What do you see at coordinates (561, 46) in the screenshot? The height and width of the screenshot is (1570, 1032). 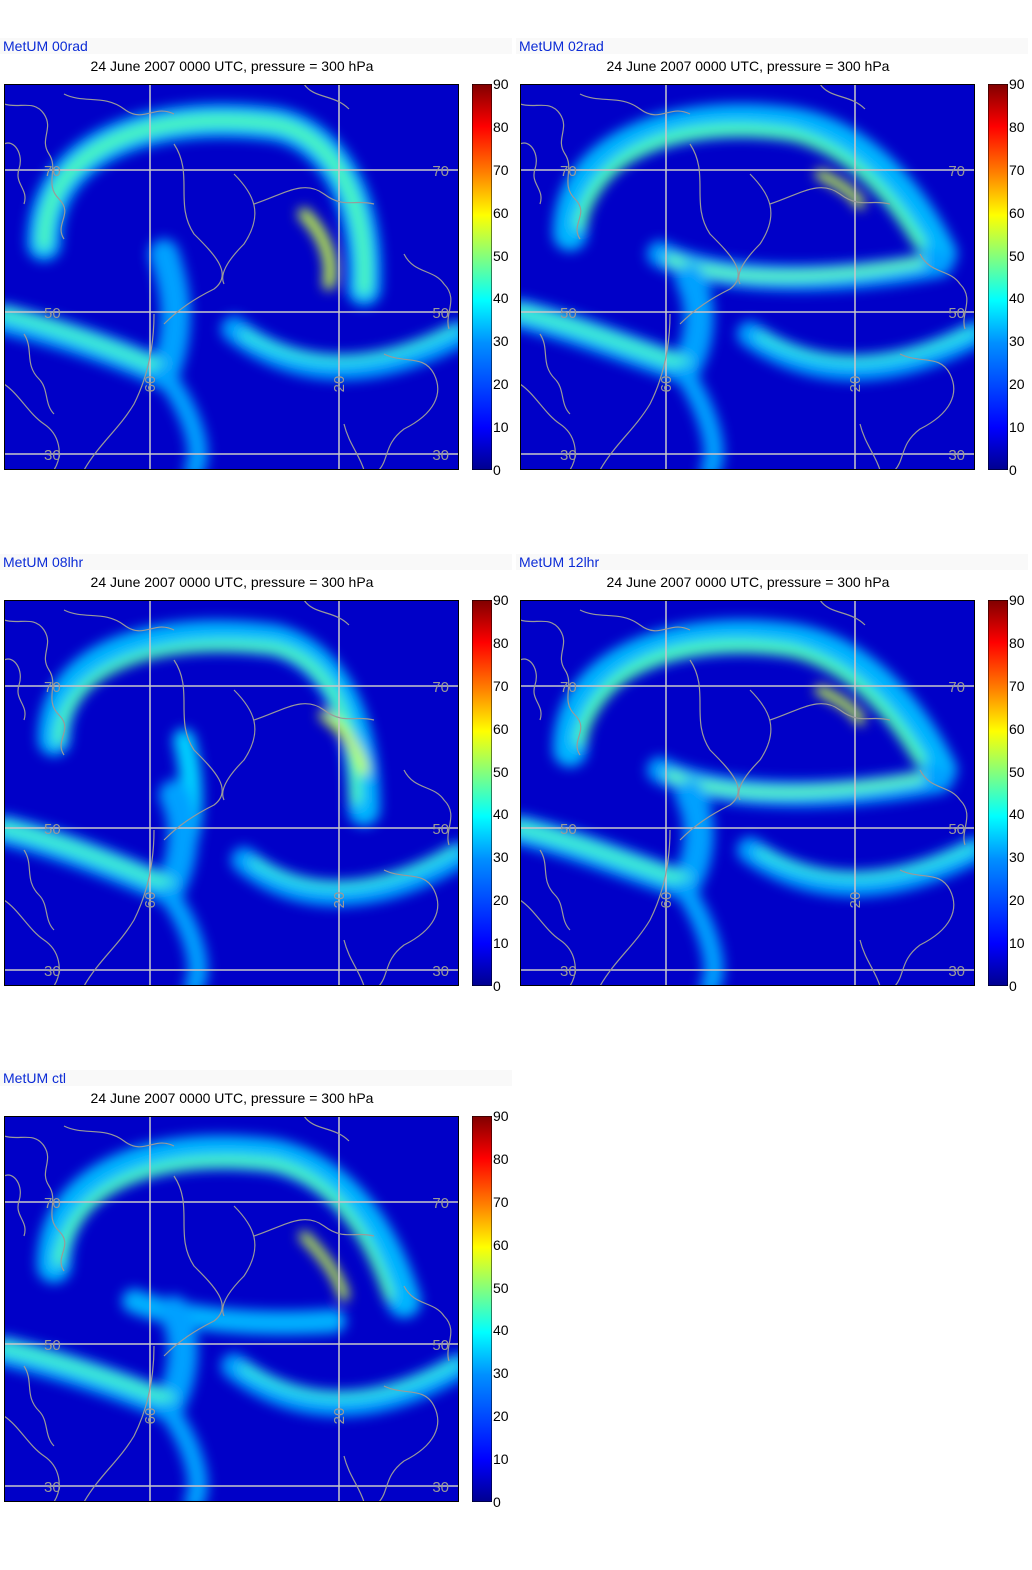 I see `run-label: MetUM 02rad` at bounding box center [561, 46].